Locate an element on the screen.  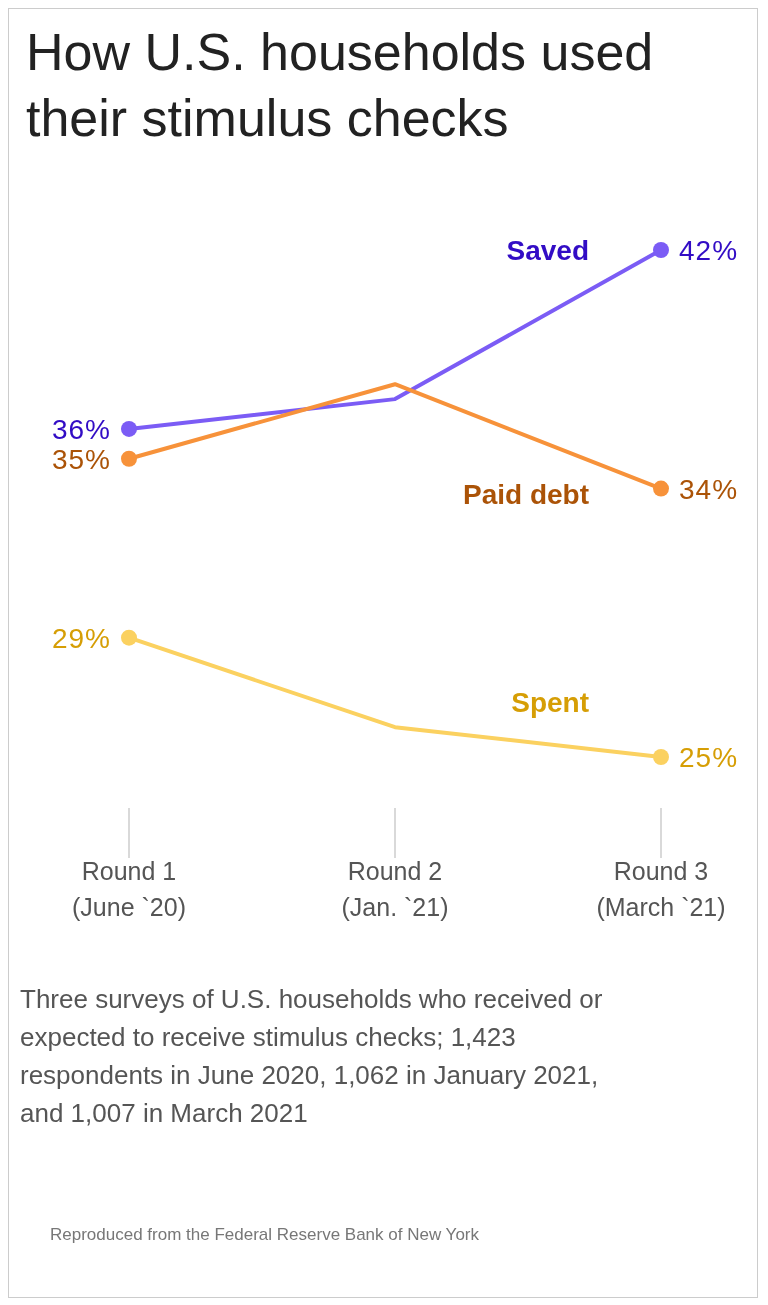
series-label: Paid debt is located at coordinates (525, 494).